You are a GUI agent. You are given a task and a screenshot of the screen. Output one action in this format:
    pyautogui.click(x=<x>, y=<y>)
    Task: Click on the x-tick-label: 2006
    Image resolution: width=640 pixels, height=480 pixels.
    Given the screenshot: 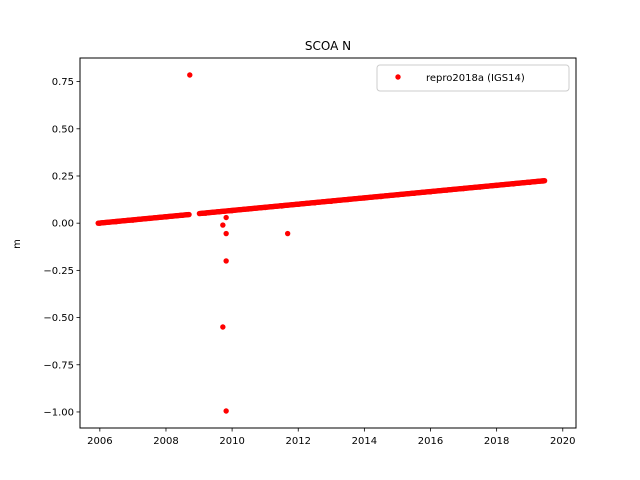 What is the action you would take?
    pyautogui.click(x=99, y=441)
    